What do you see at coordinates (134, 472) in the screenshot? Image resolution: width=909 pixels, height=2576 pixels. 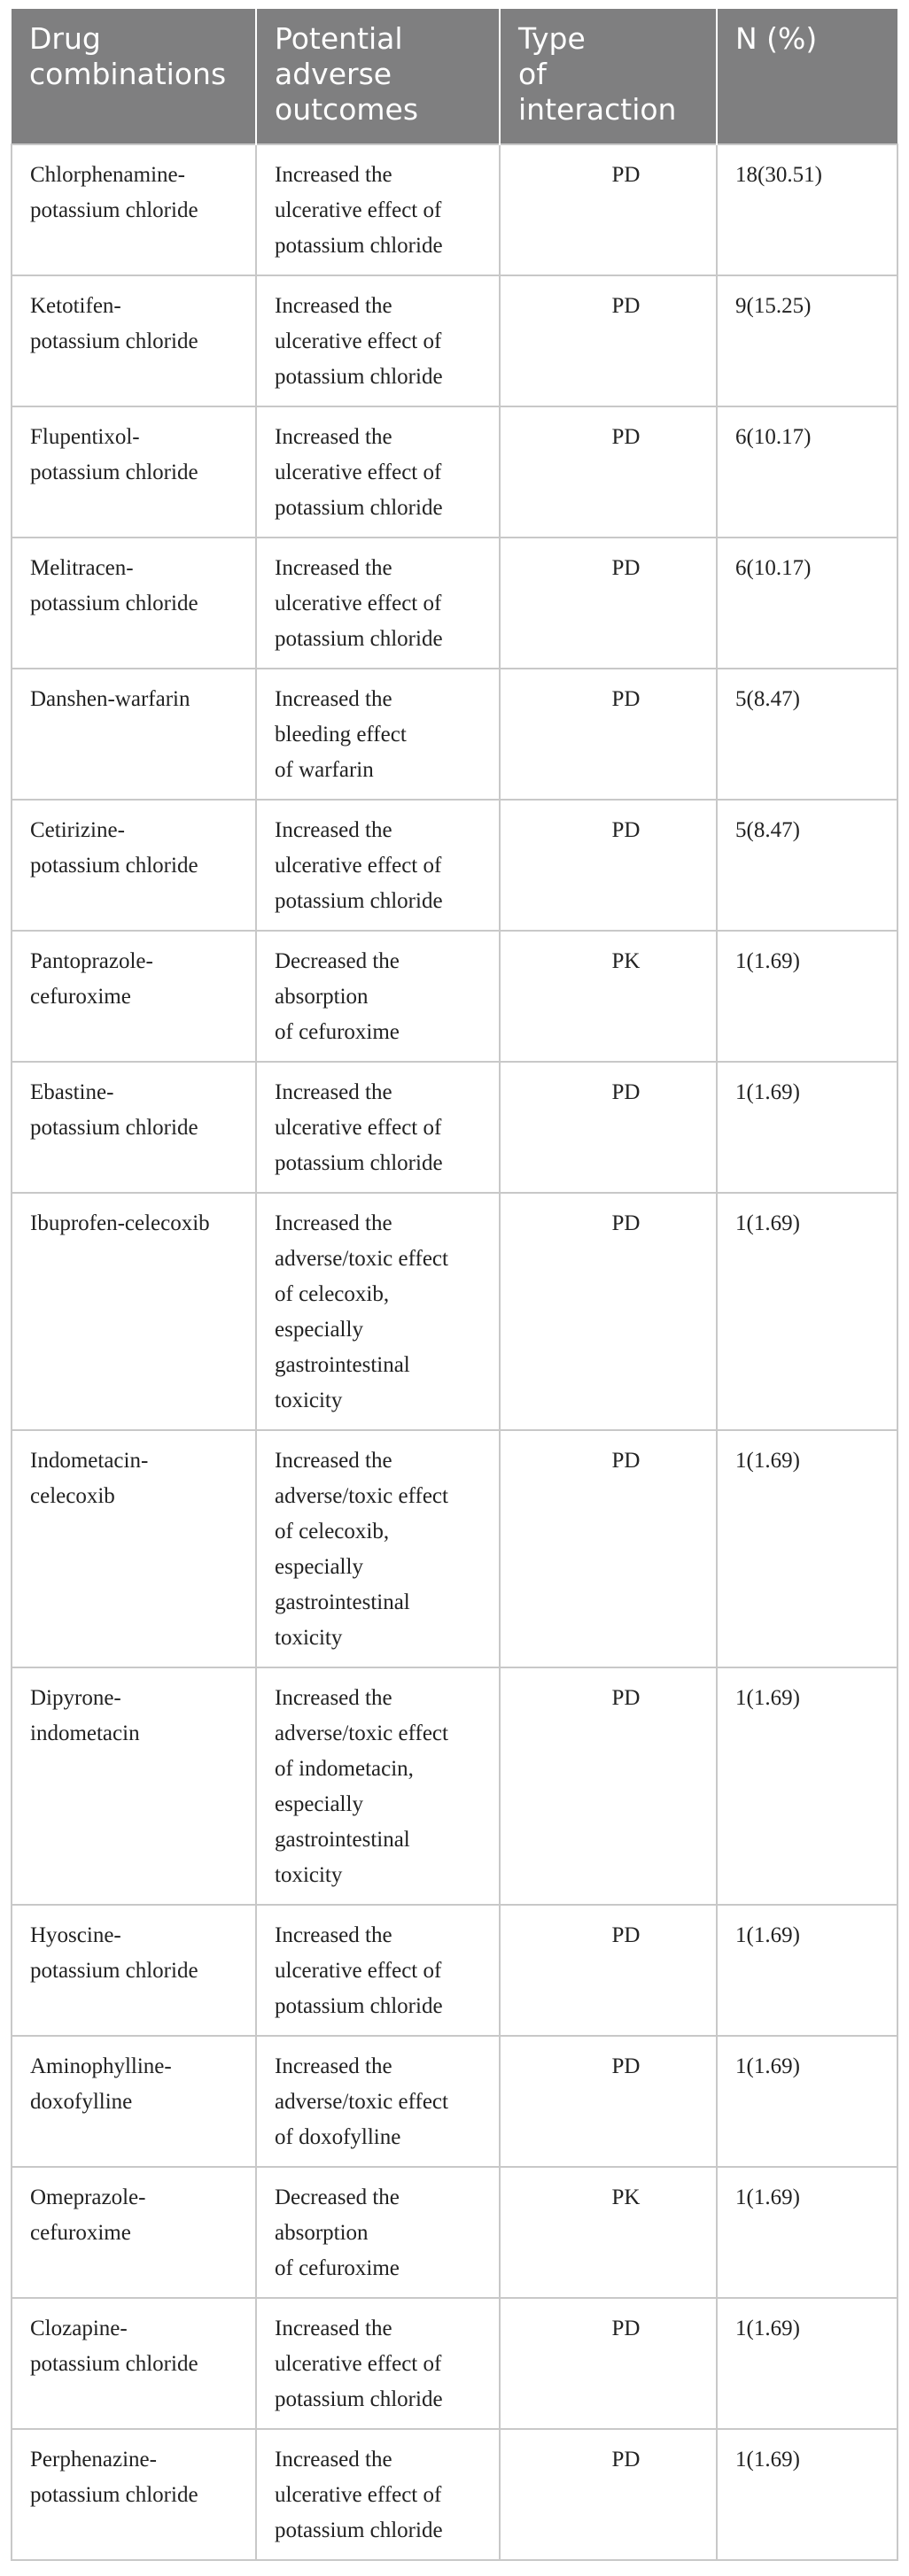 I see `drug-combination-cell: Flupentixol-potassium chloride` at bounding box center [134, 472].